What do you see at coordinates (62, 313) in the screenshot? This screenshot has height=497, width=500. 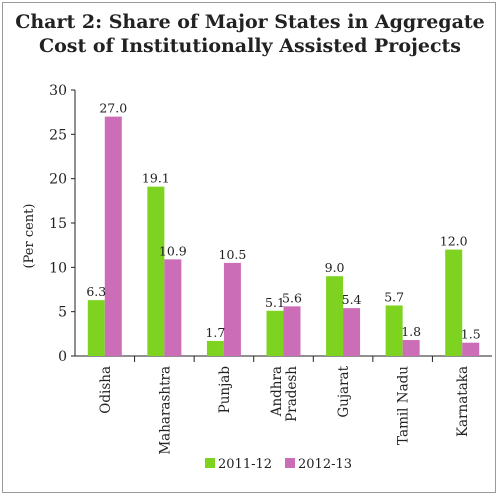 I see `y-tick-label: 5` at bounding box center [62, 313].